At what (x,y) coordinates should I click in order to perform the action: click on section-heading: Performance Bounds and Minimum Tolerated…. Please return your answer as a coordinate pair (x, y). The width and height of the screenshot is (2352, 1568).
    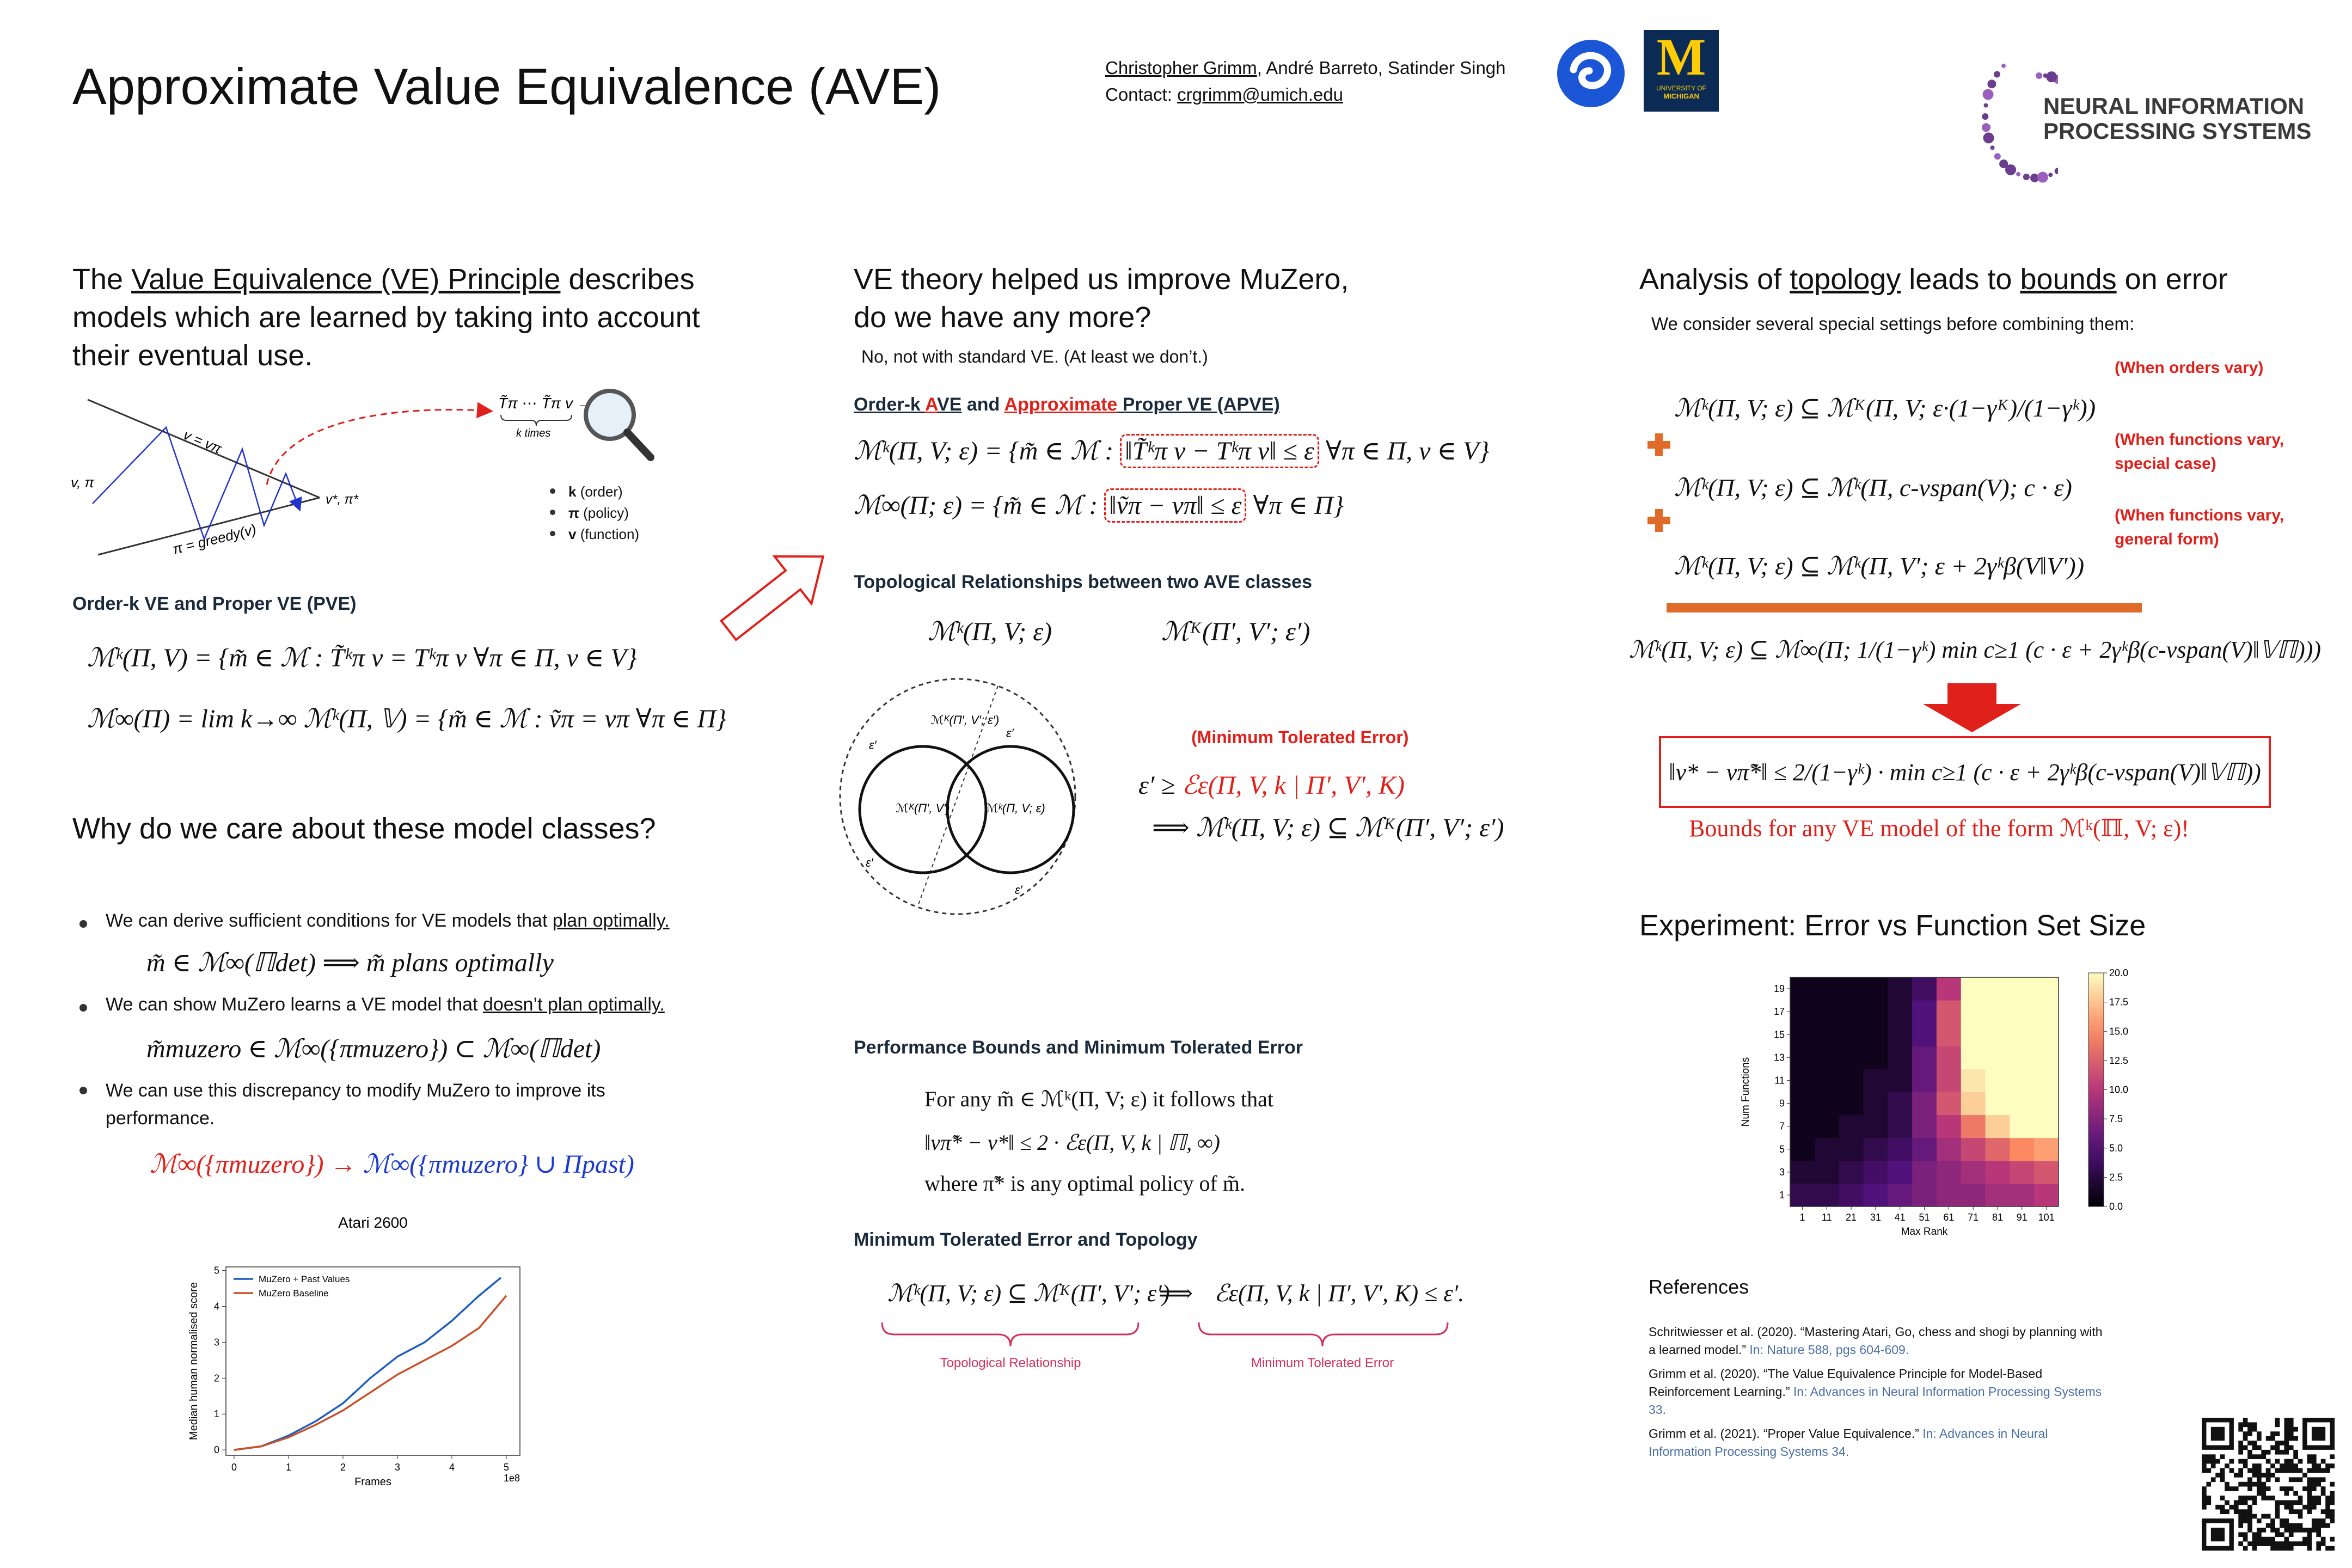
    Looking at the image, I should click on (1078, 1047).